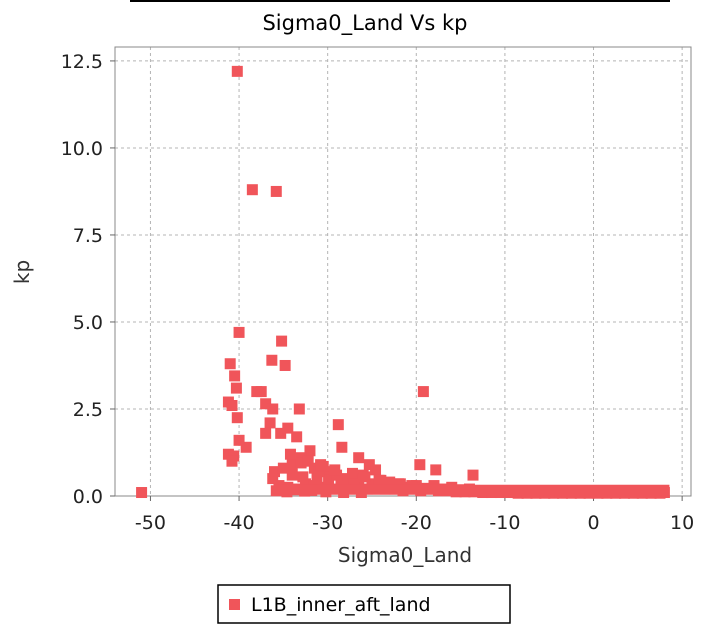  I want to click on legend: L1B_inner_aft_land, so click(364, 604).